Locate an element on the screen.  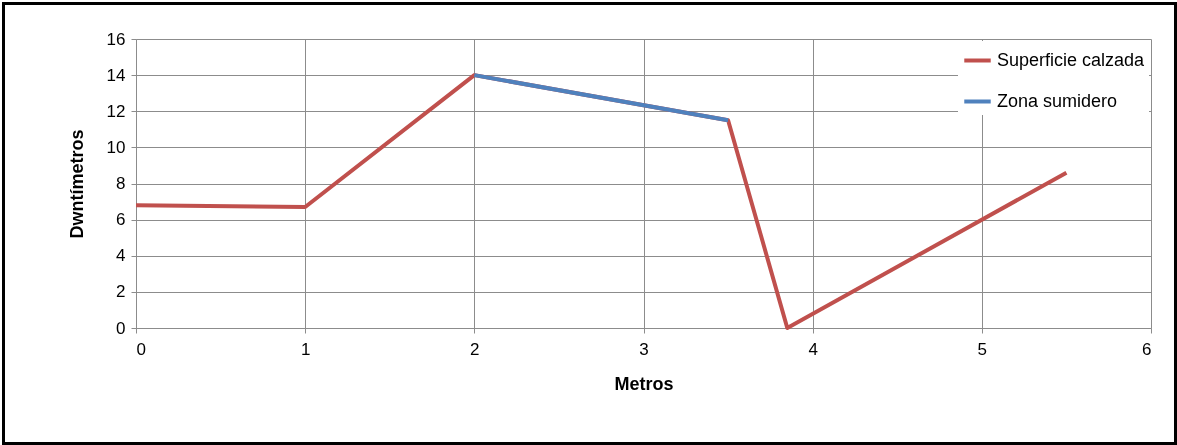
x-tick-label: 6 is located at coordinates (1147, 349).